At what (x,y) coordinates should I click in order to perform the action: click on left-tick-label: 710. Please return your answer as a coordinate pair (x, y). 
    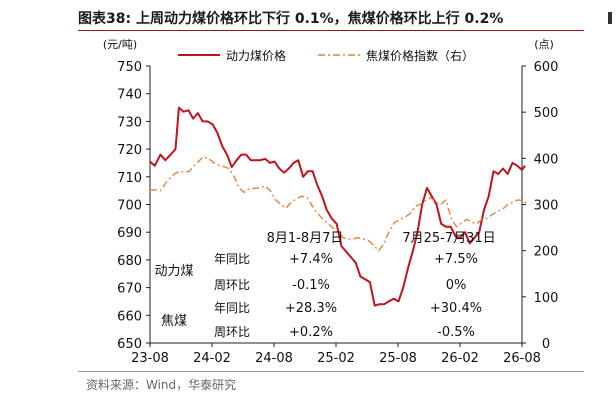
    Looking at the image, I should click on (129, 178).